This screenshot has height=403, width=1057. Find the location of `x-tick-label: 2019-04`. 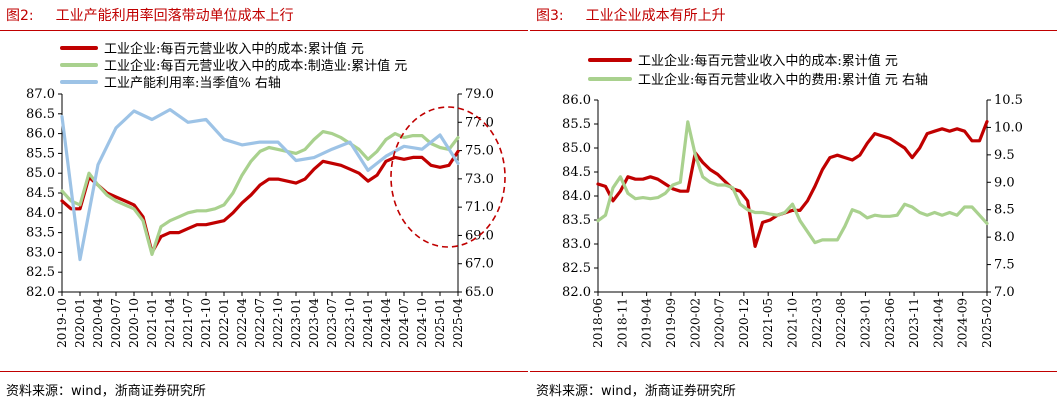

x-tick-label: 2019-04 is located at coordinates (647, 323).